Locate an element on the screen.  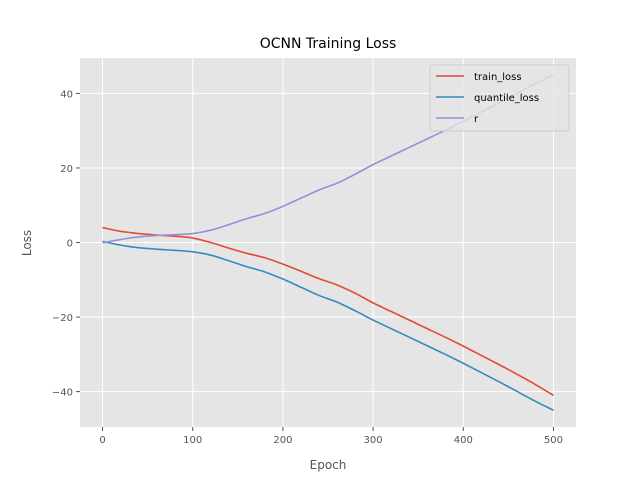
y-tick-label: 0 is located at coordinates (70, 244).